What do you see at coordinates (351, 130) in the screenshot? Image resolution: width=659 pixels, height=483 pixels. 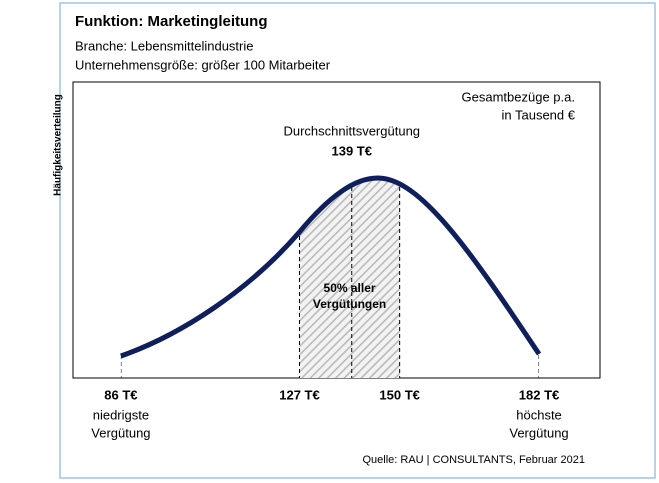 I see `average-title: Durchschnittsvergütung` at bounding box center [351, 130].